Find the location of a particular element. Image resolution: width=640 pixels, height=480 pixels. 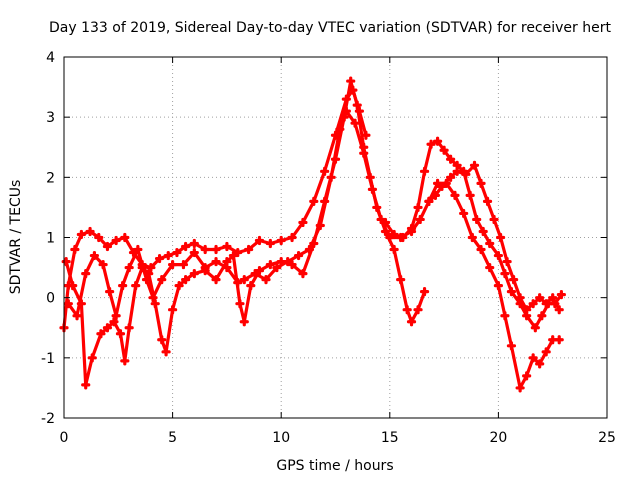

x-tick-label: 10 is located at coordinates (281, 438).